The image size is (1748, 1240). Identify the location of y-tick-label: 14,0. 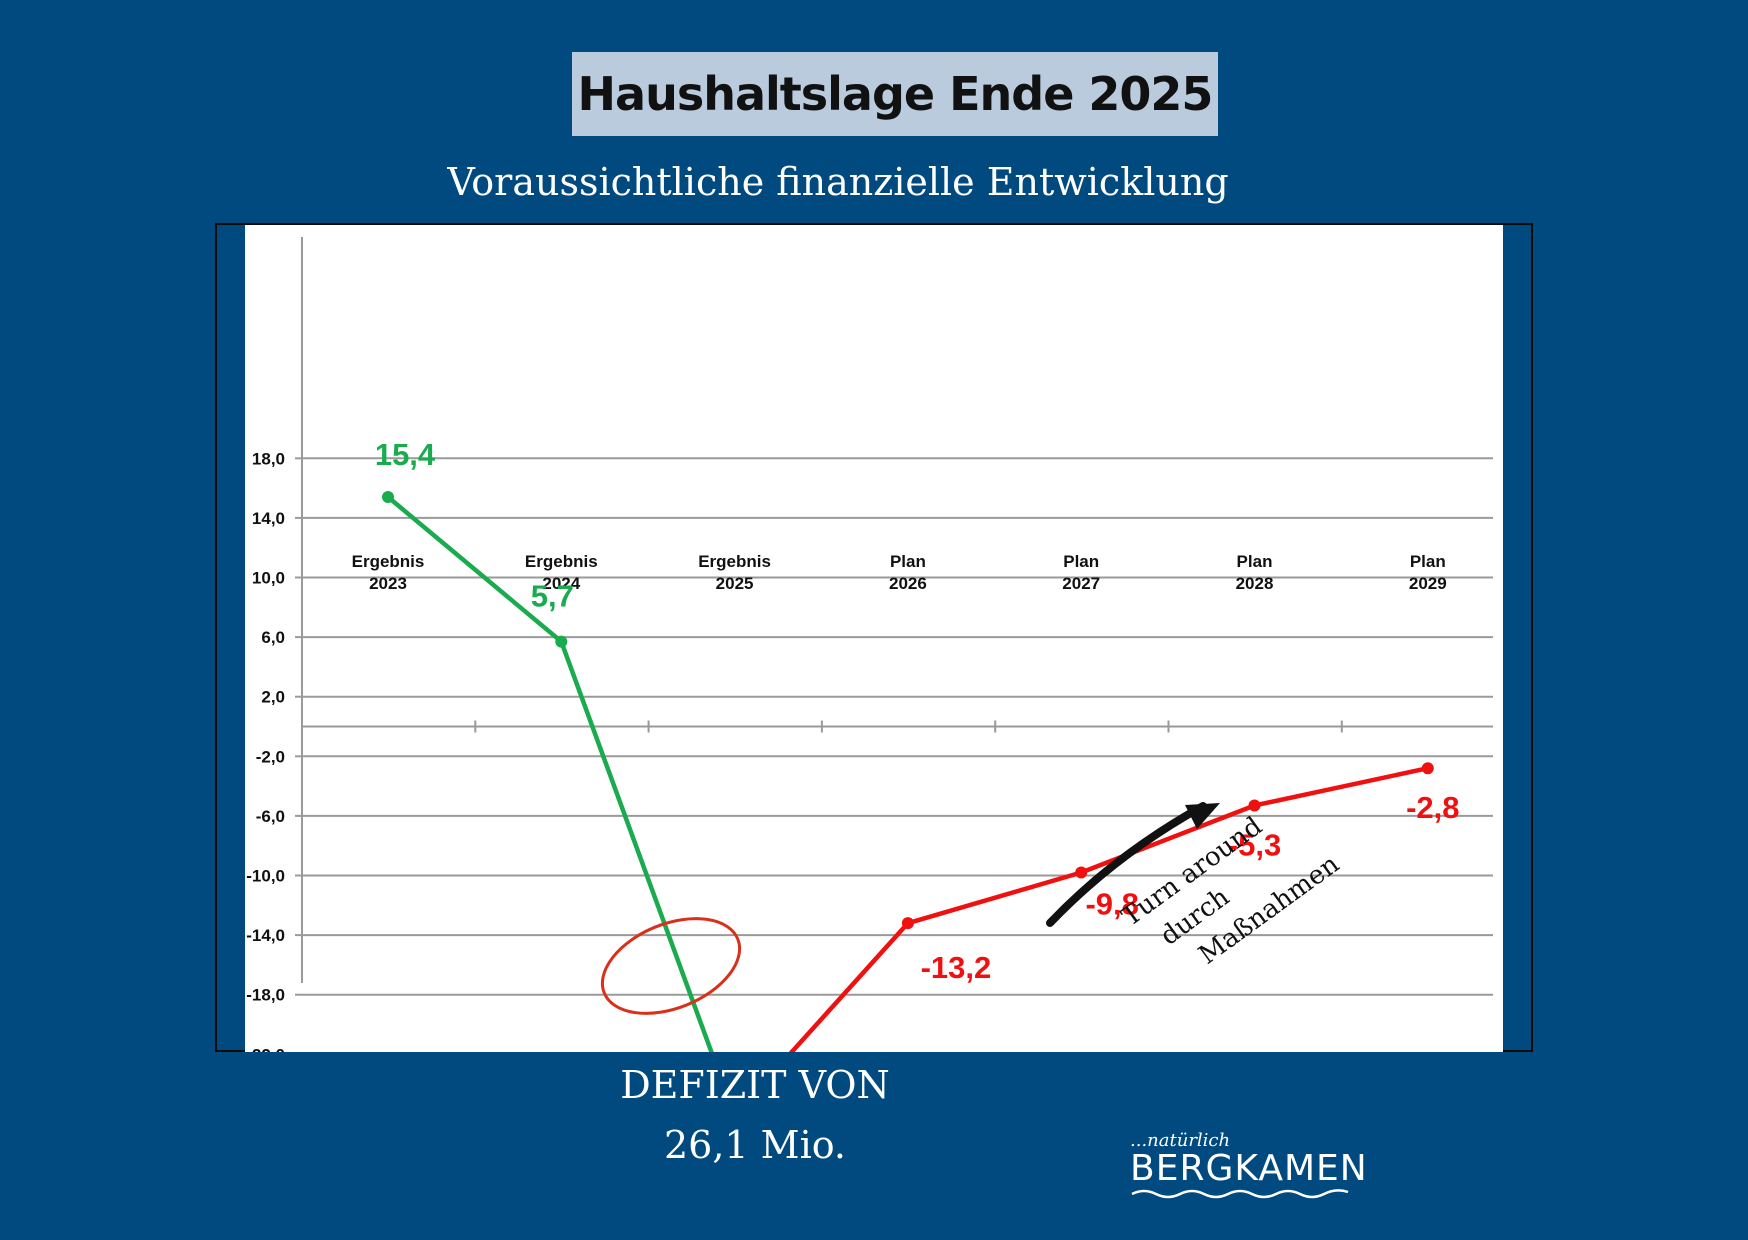
(268, 518).